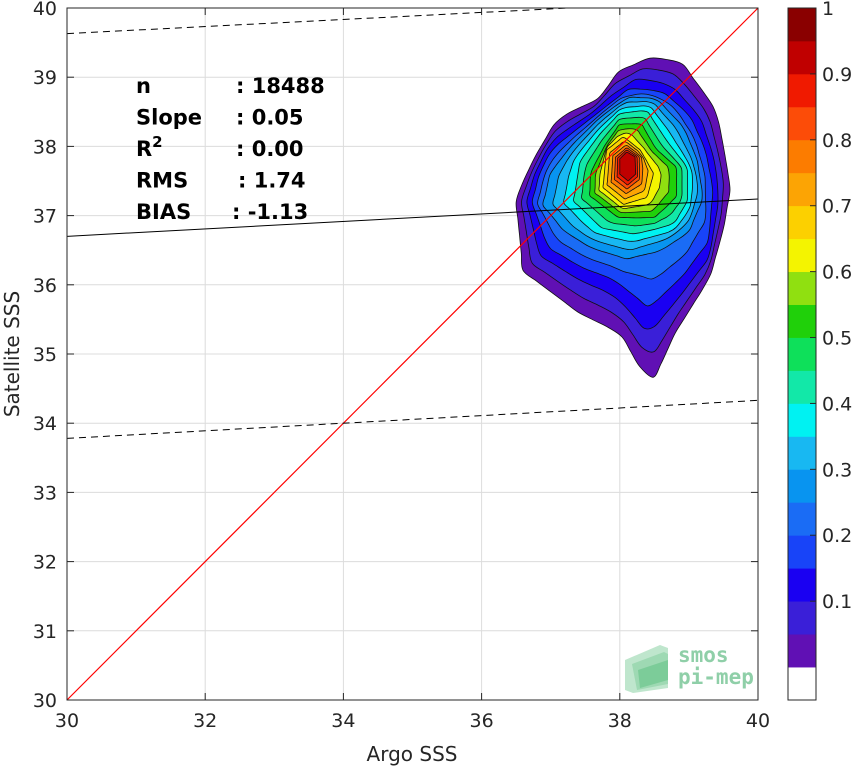 The height and width of the screenshot is (767, 855). What do you see at coordinates (270, 212) in the screenshot?
I see `stat-value: : -1.13` at bounding box center [270, 212].